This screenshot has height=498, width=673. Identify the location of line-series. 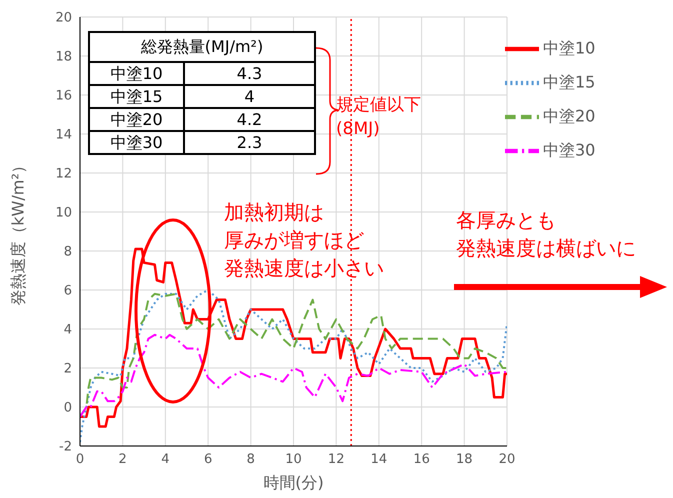
(293, 376).